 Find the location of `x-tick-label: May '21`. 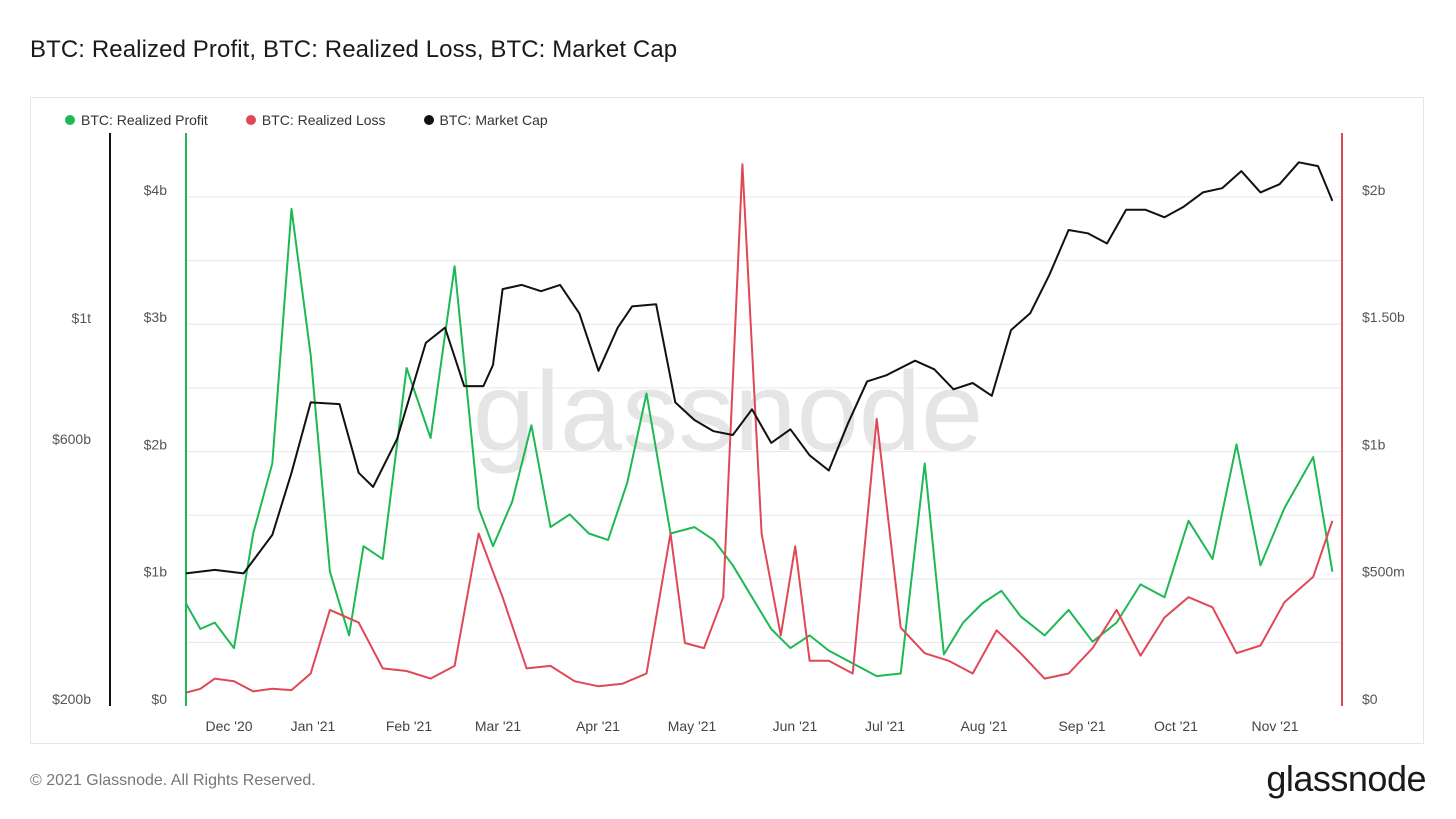

x-tick-label: May '21 is located at coordinates (692, 726).